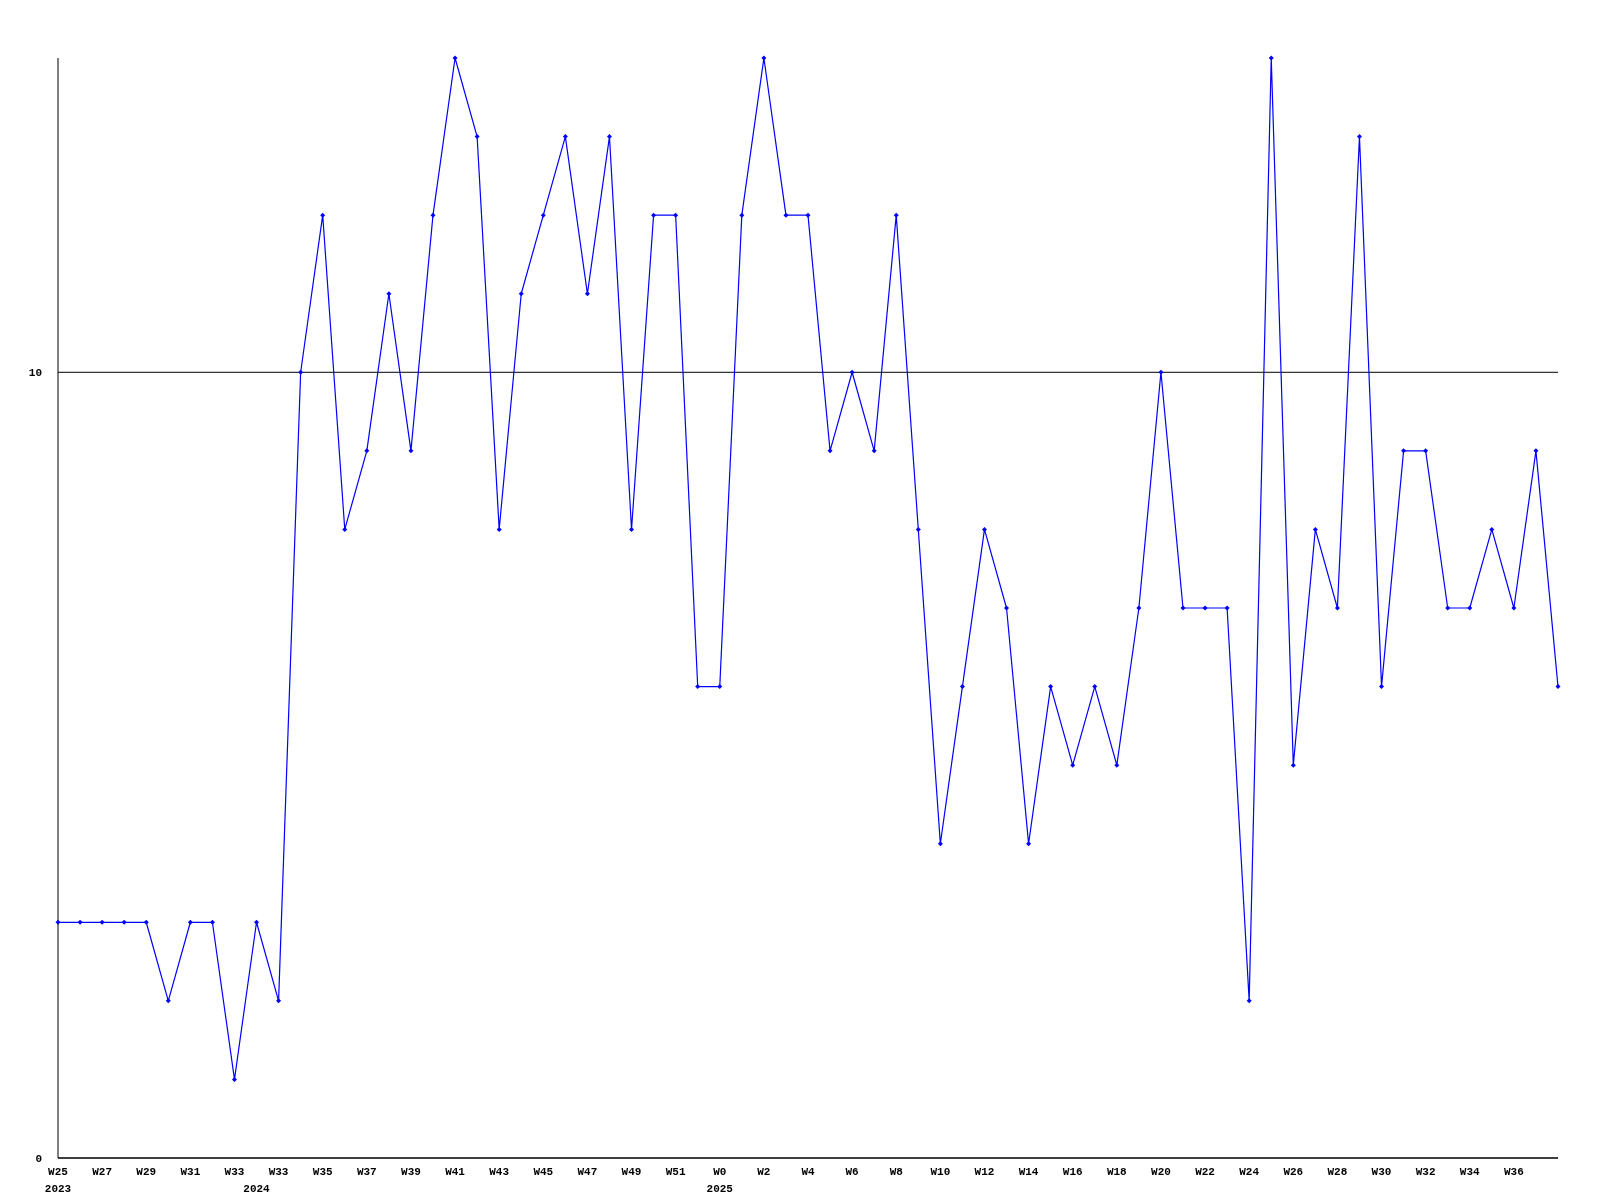 The image size is (1600, 1200). Describe the element at coordinates (411, 1172) in the screenshot. I see `x-tick-label: W39` at that location.